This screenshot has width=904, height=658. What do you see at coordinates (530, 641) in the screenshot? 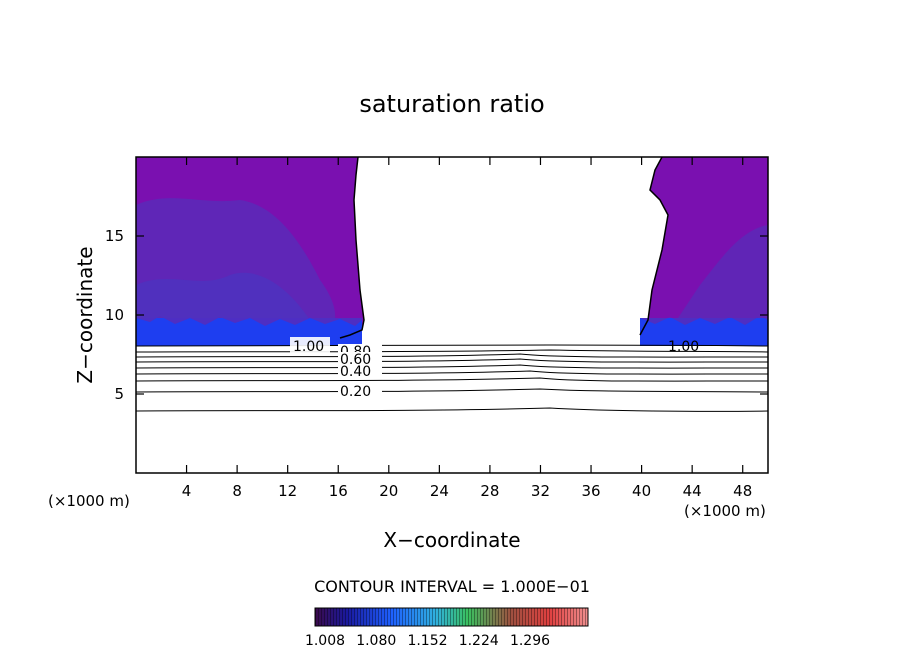
I see `colorbar-tick-label: 1.296` at bounding box center [530, 641].